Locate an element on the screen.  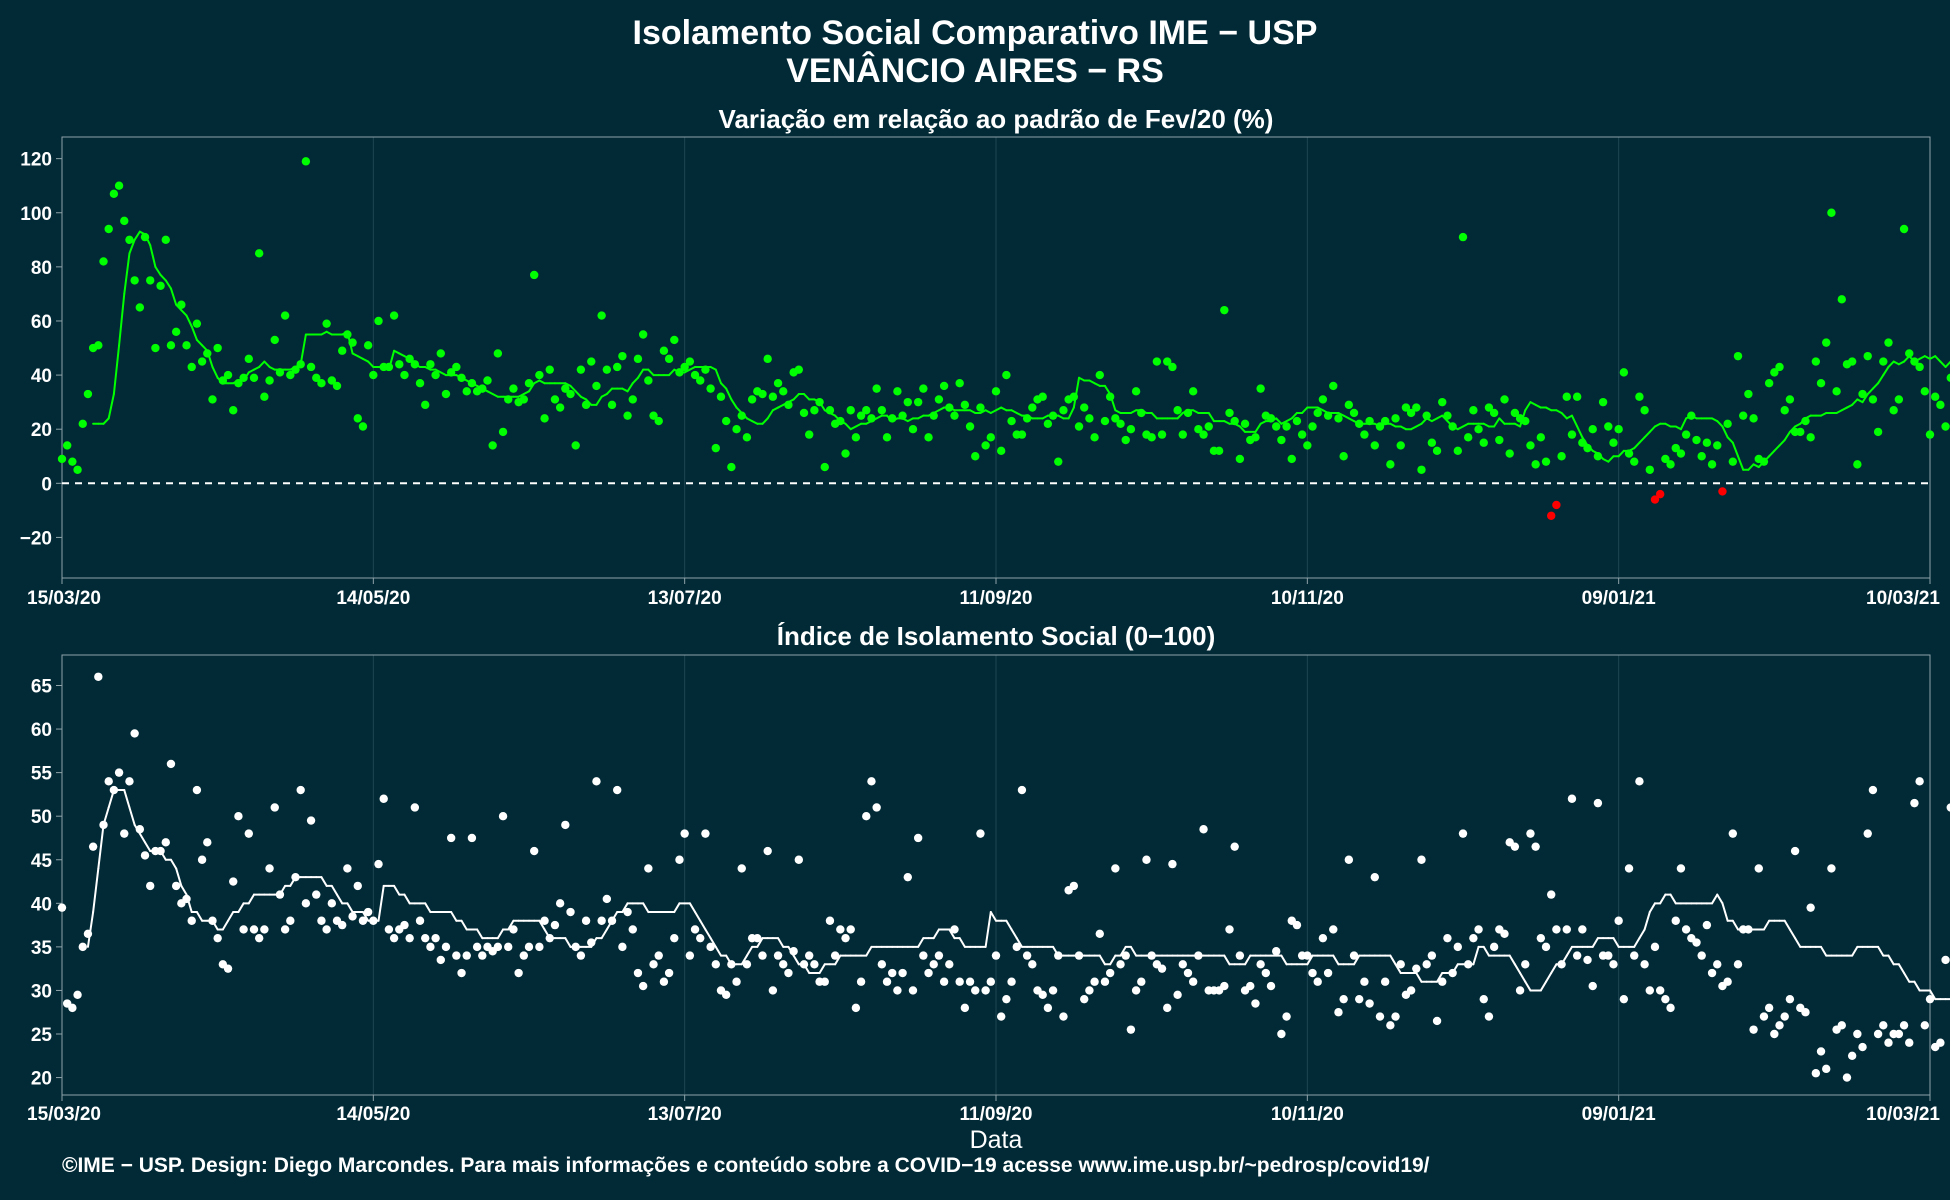
y-tick-label: 40 is located at coordinates (41, 904).